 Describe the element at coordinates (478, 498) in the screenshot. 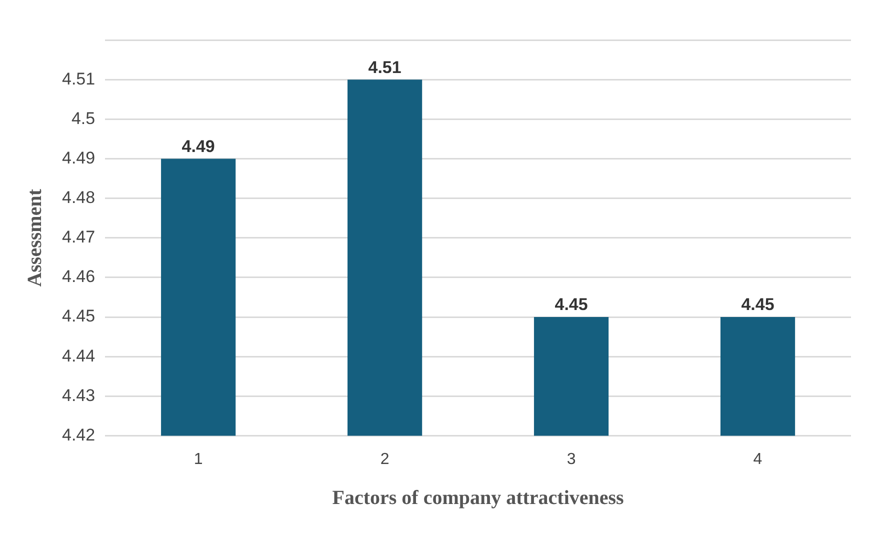

I see `x-axis-title: Factors of company attractiveness` at that location.